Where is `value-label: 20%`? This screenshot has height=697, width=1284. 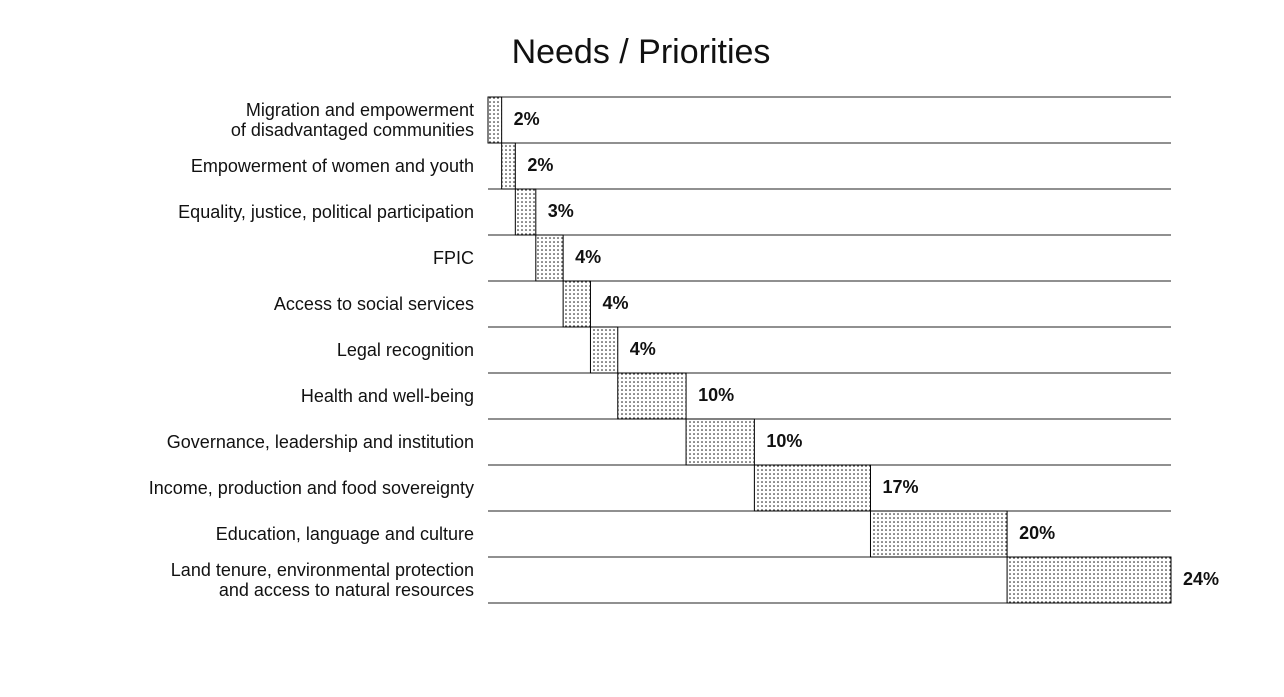 value-label: 20% is located at coordinates (1037, 533).